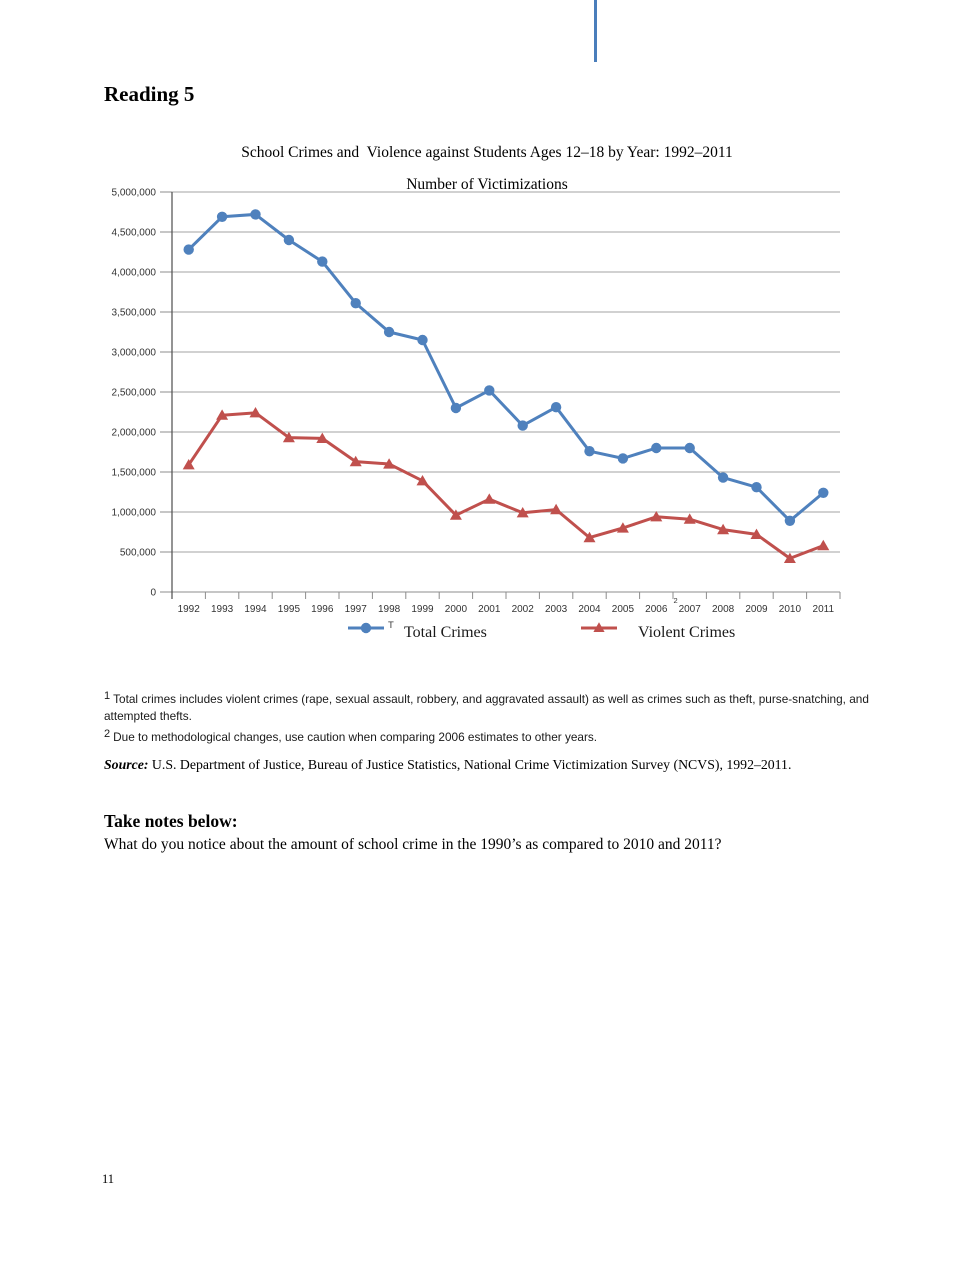 This screenshot has width=979, height=1266. I want to click on svg-text: 2000, so click(456, 609).